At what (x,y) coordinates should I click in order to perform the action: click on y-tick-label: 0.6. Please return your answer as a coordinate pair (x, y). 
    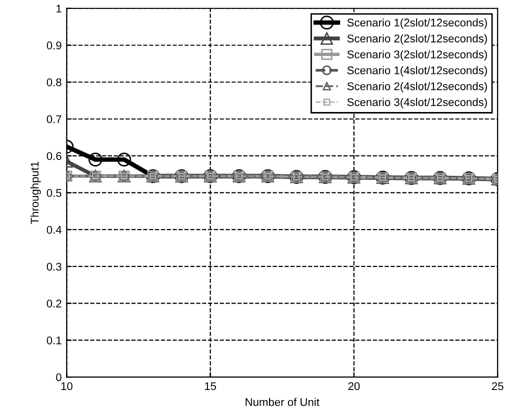
    Looking at the image, I should click on (54, 156).